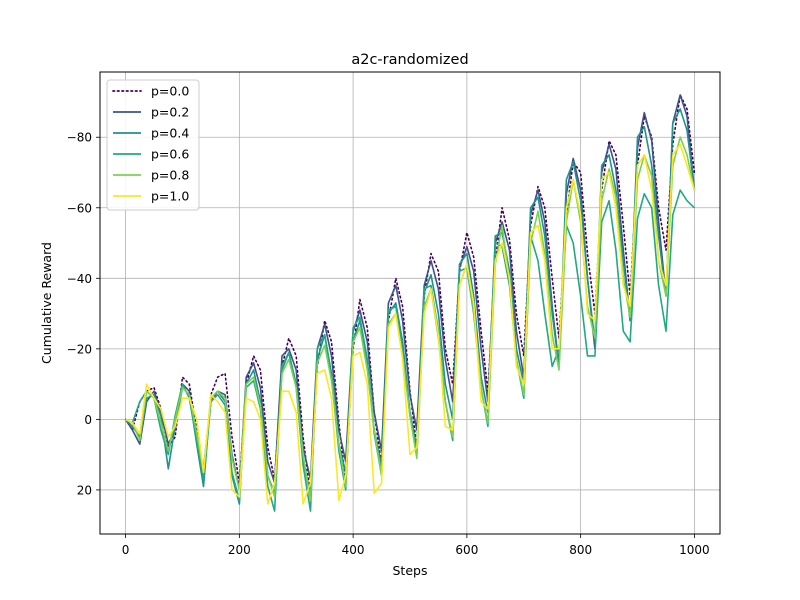  I want to click on y-tick-label: 0, so click(88, 420).